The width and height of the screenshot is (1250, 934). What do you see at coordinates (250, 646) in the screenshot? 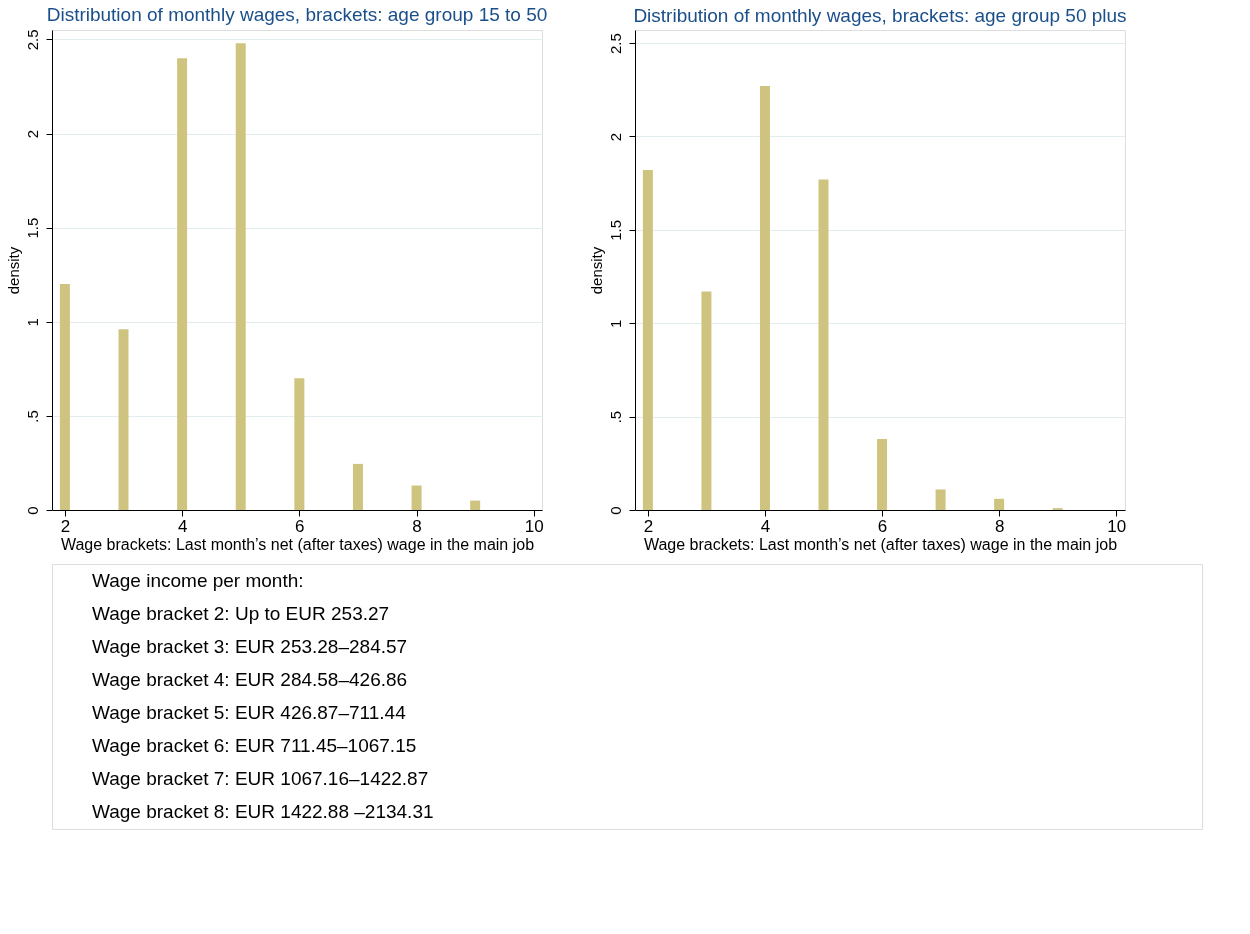
I see `text: Wage bracket 3: EUR 253.28–284.57` at bounding box center [250, 646].